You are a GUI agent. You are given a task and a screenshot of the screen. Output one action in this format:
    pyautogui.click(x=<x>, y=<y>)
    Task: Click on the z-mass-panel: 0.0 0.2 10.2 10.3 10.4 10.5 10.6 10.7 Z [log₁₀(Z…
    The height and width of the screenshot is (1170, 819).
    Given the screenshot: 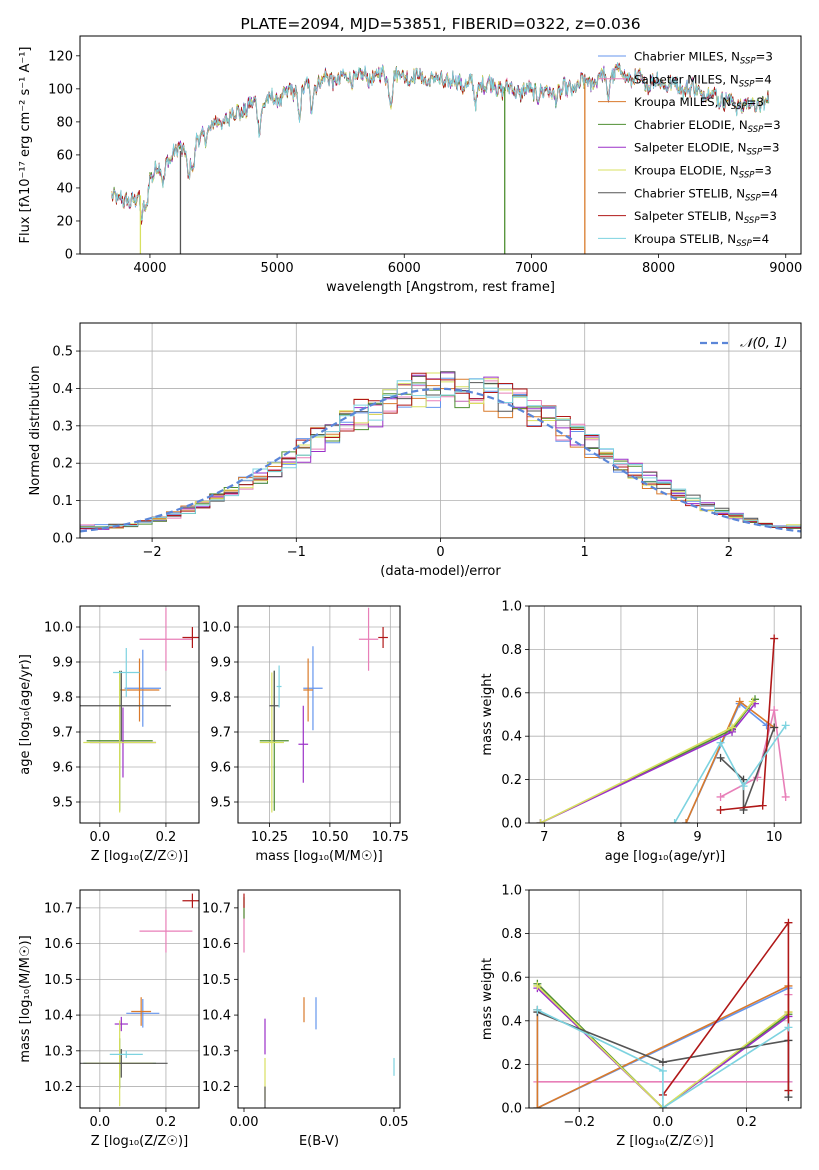 What is the action you would take?
    pyautogui.click(x=109, y=1019)
    